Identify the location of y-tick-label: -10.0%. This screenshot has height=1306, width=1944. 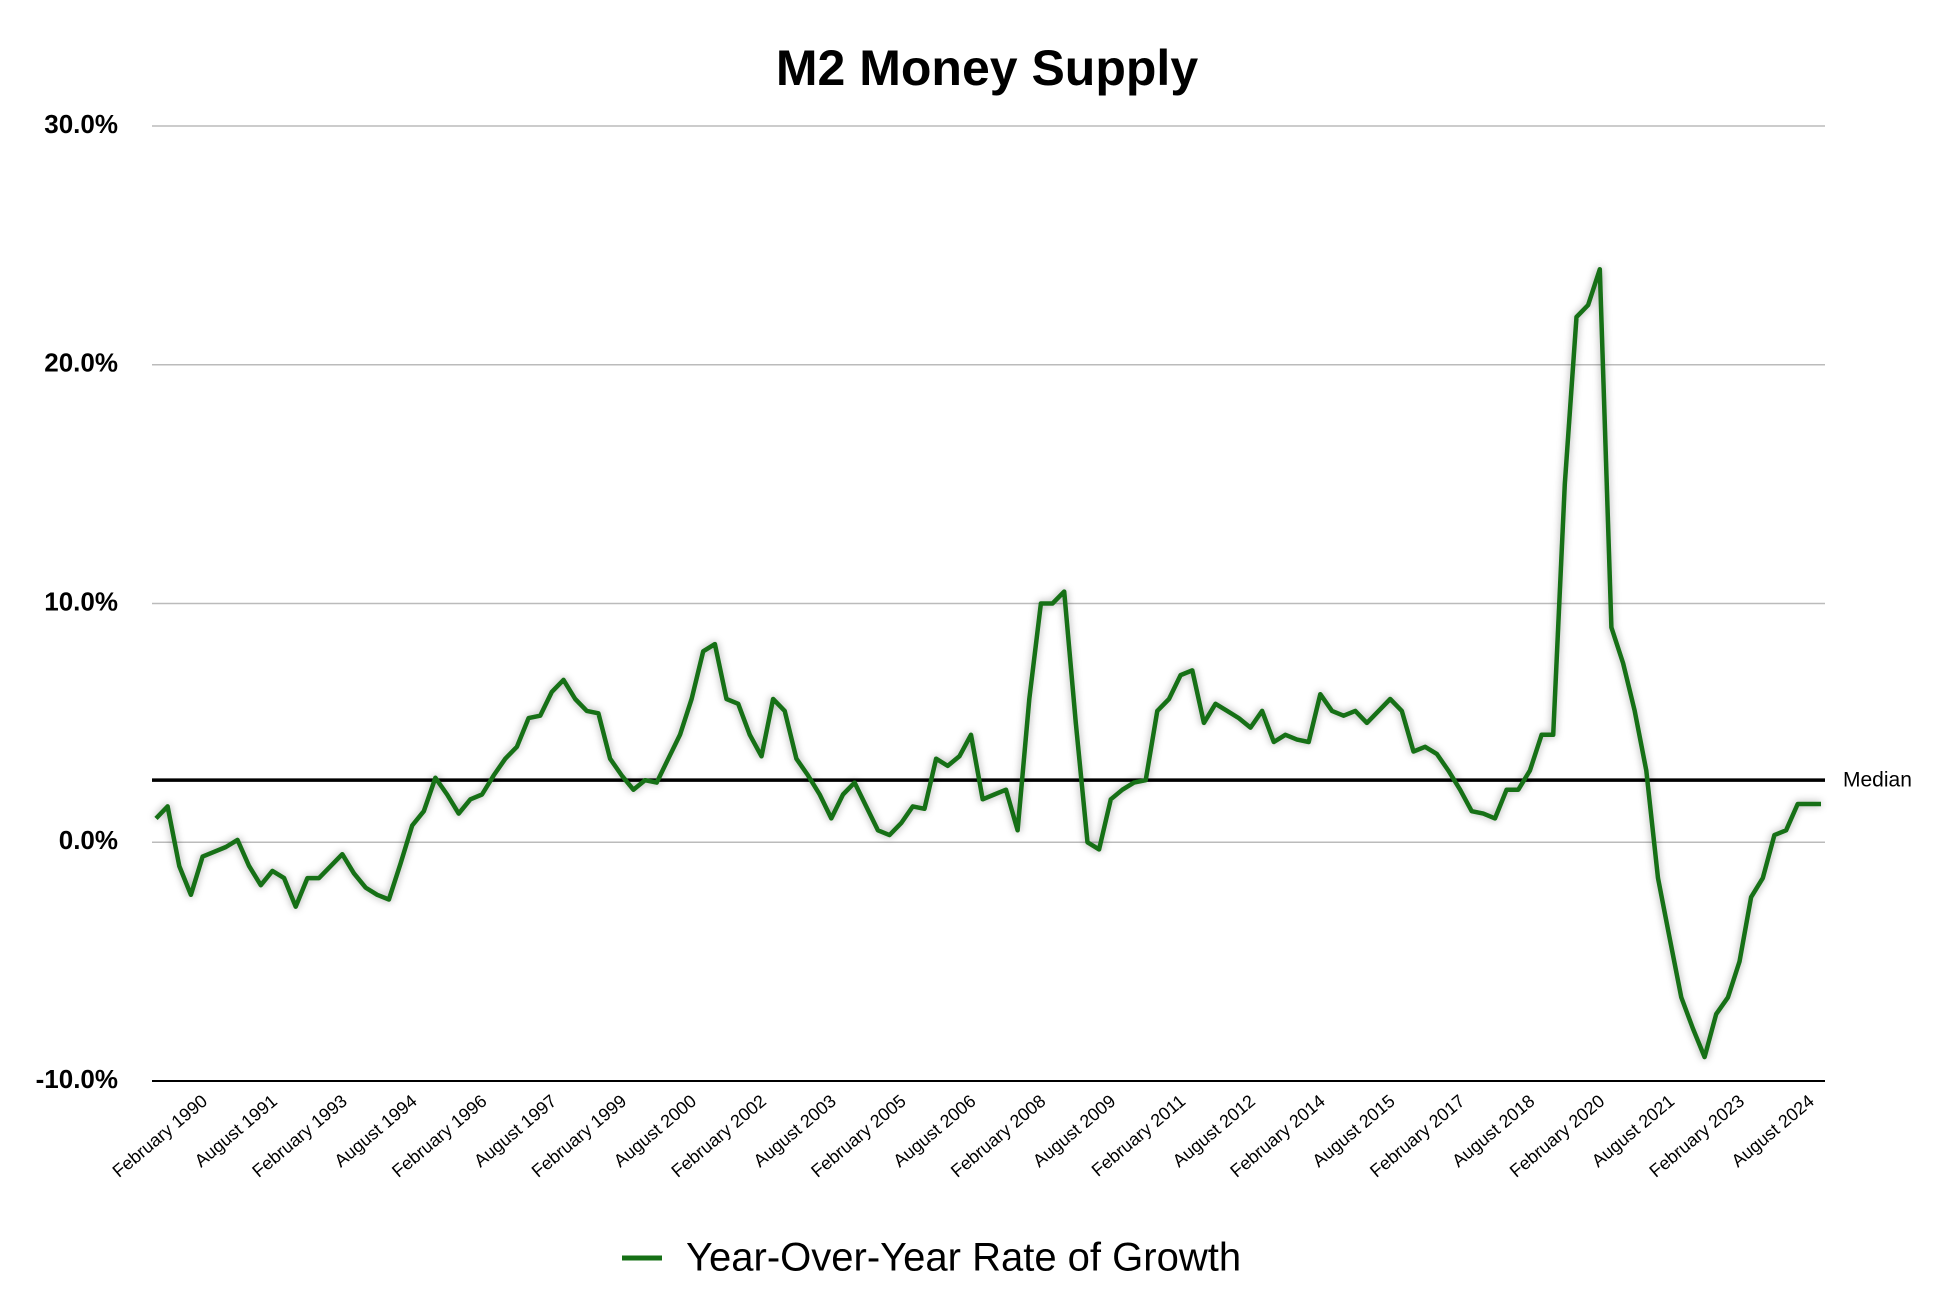
(77, 1079).